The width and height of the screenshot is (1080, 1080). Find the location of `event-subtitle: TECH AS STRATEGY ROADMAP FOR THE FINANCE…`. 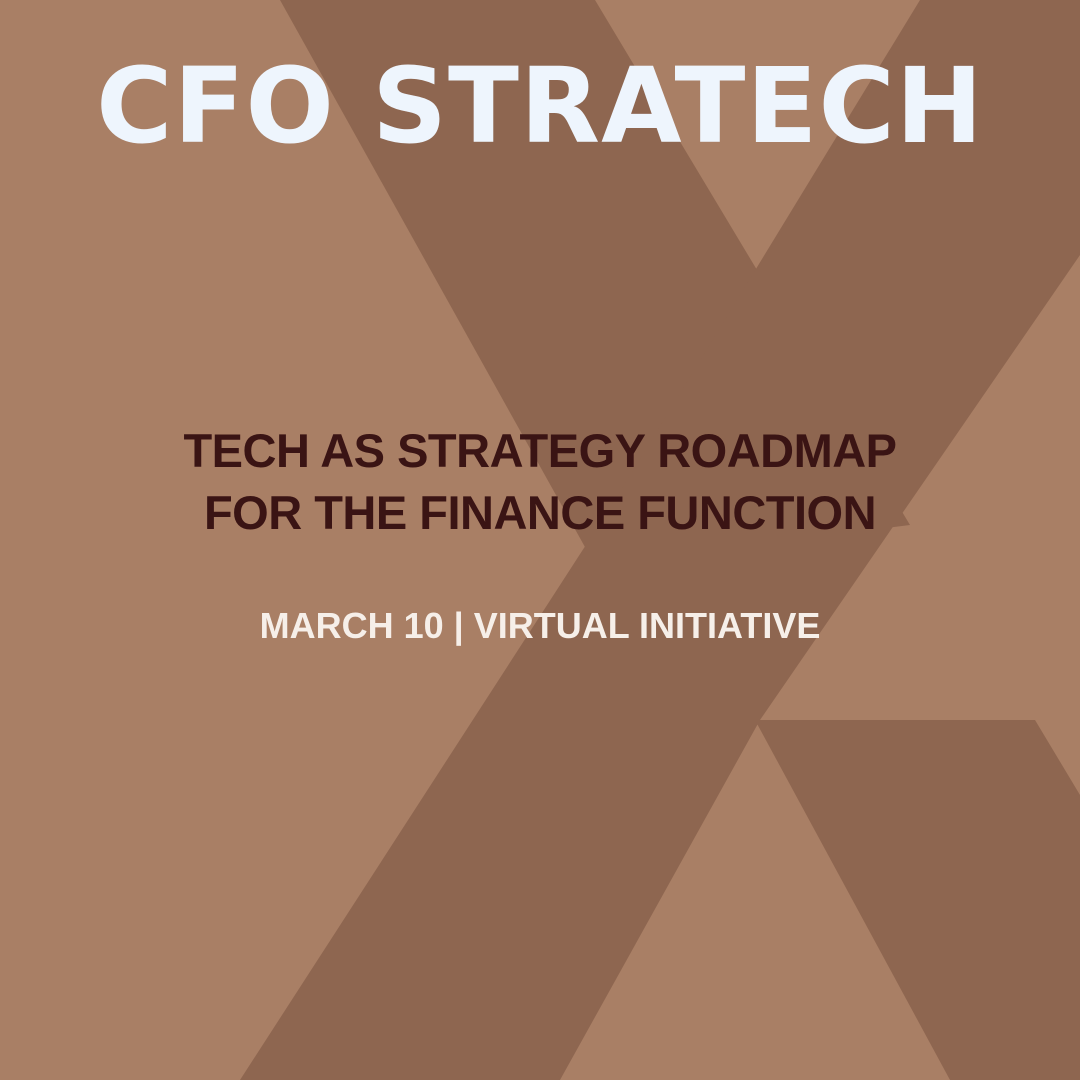

event-subtitle: TECH AS STRATEGY ROADMAP FOR THE FINANCE… is located at coordinates (540, 482).